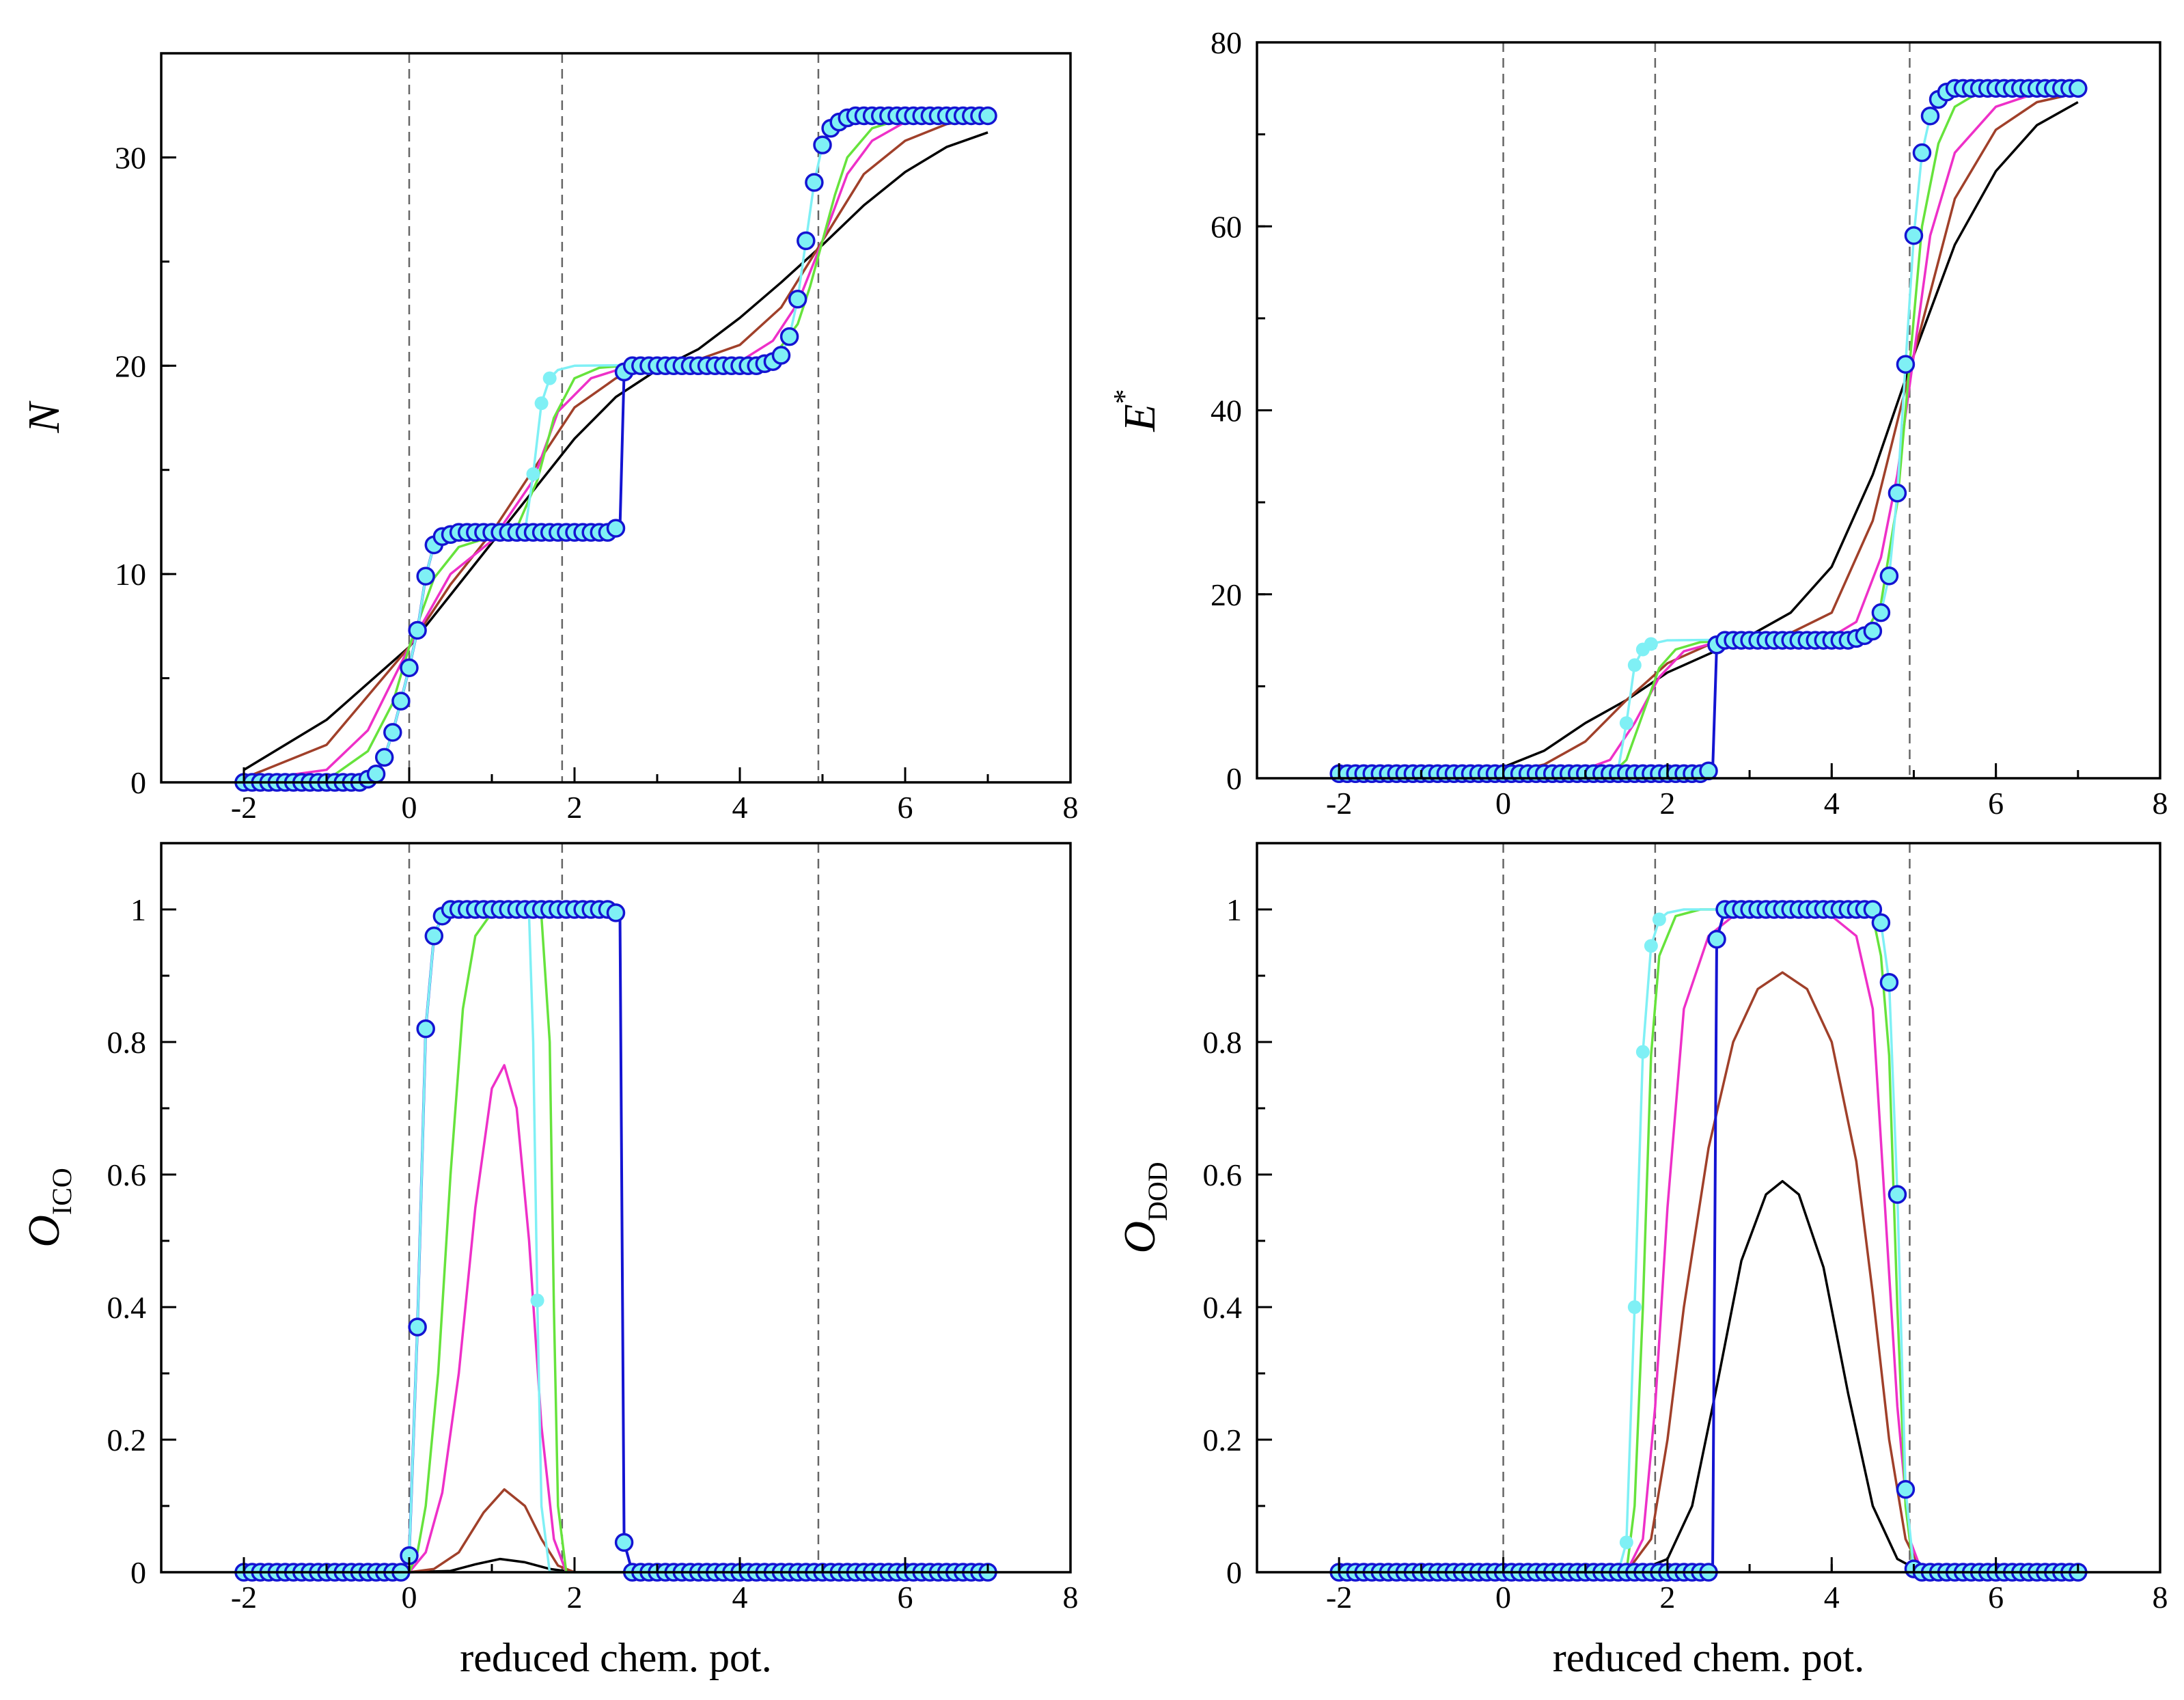 This screenshot has width=2184, height=1700. I want to click on y-tick-label: 40, so click(1226, 411).